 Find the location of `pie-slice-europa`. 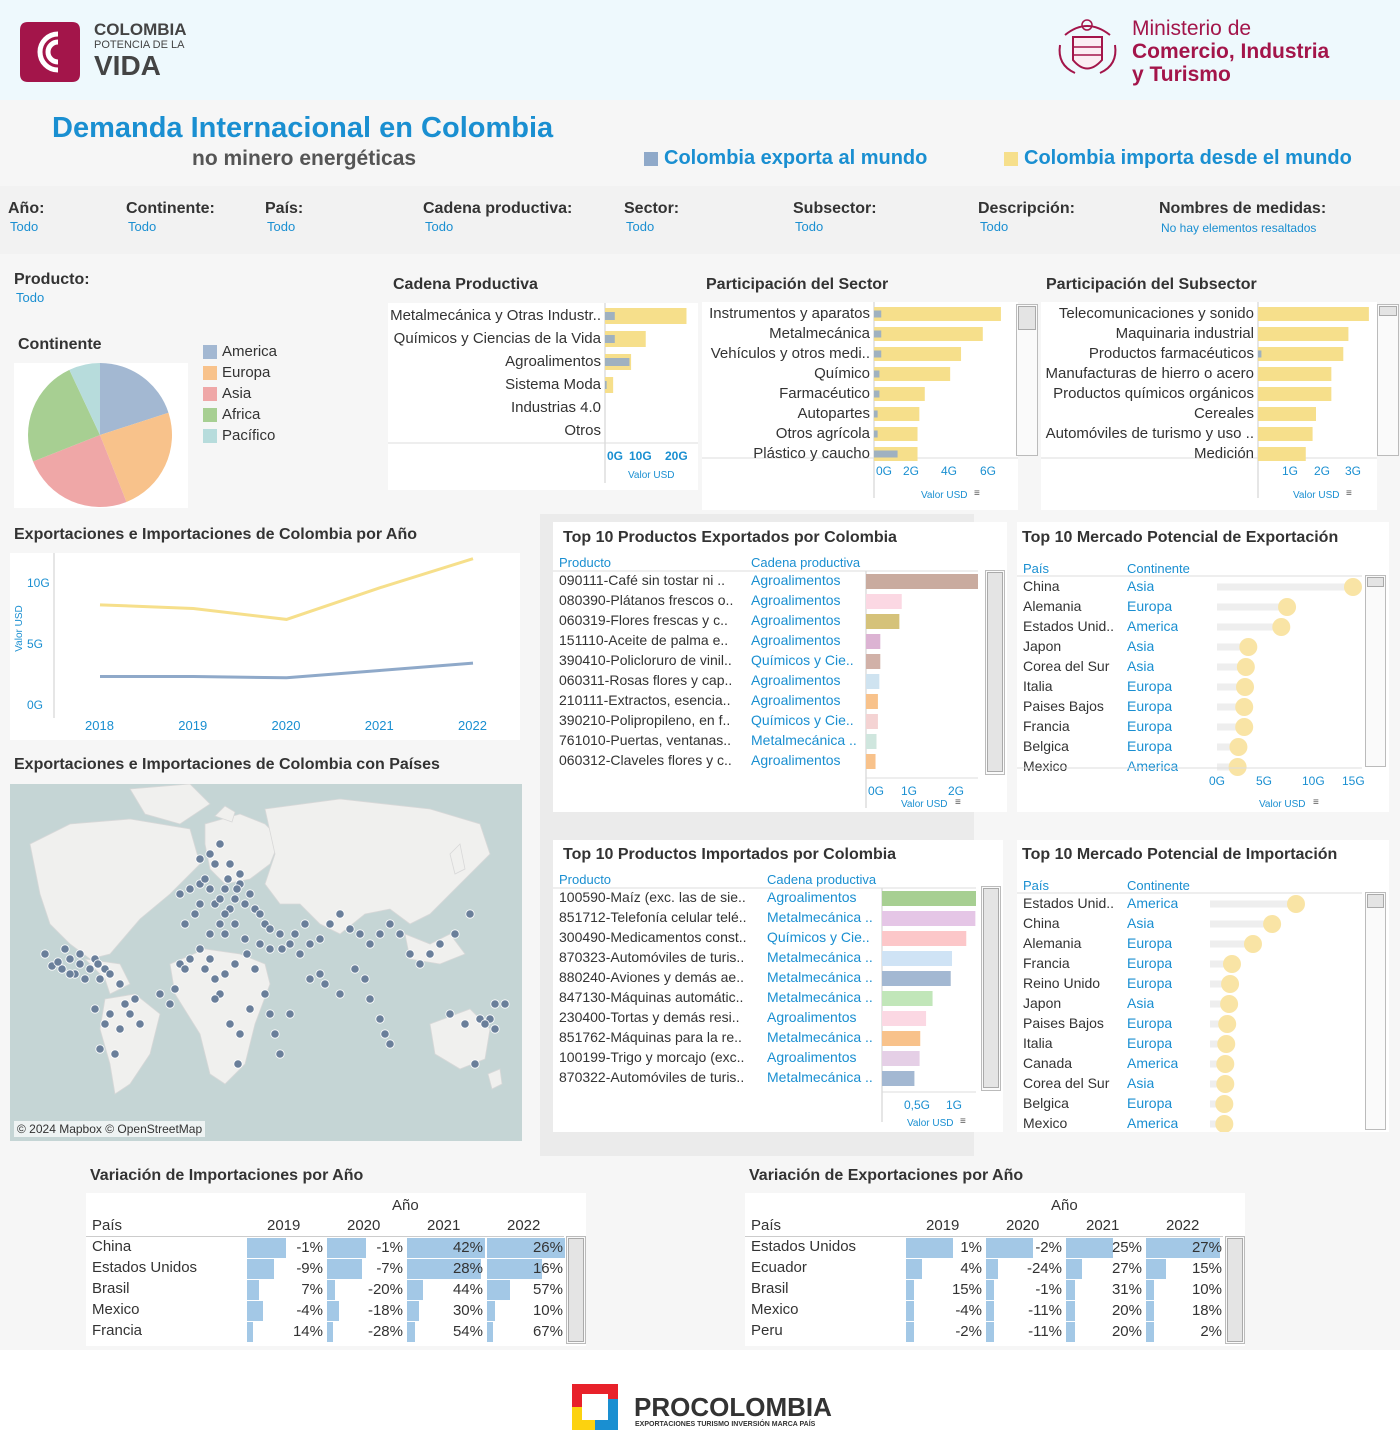

pie-slice-europa is located at coordinates (136, 457).